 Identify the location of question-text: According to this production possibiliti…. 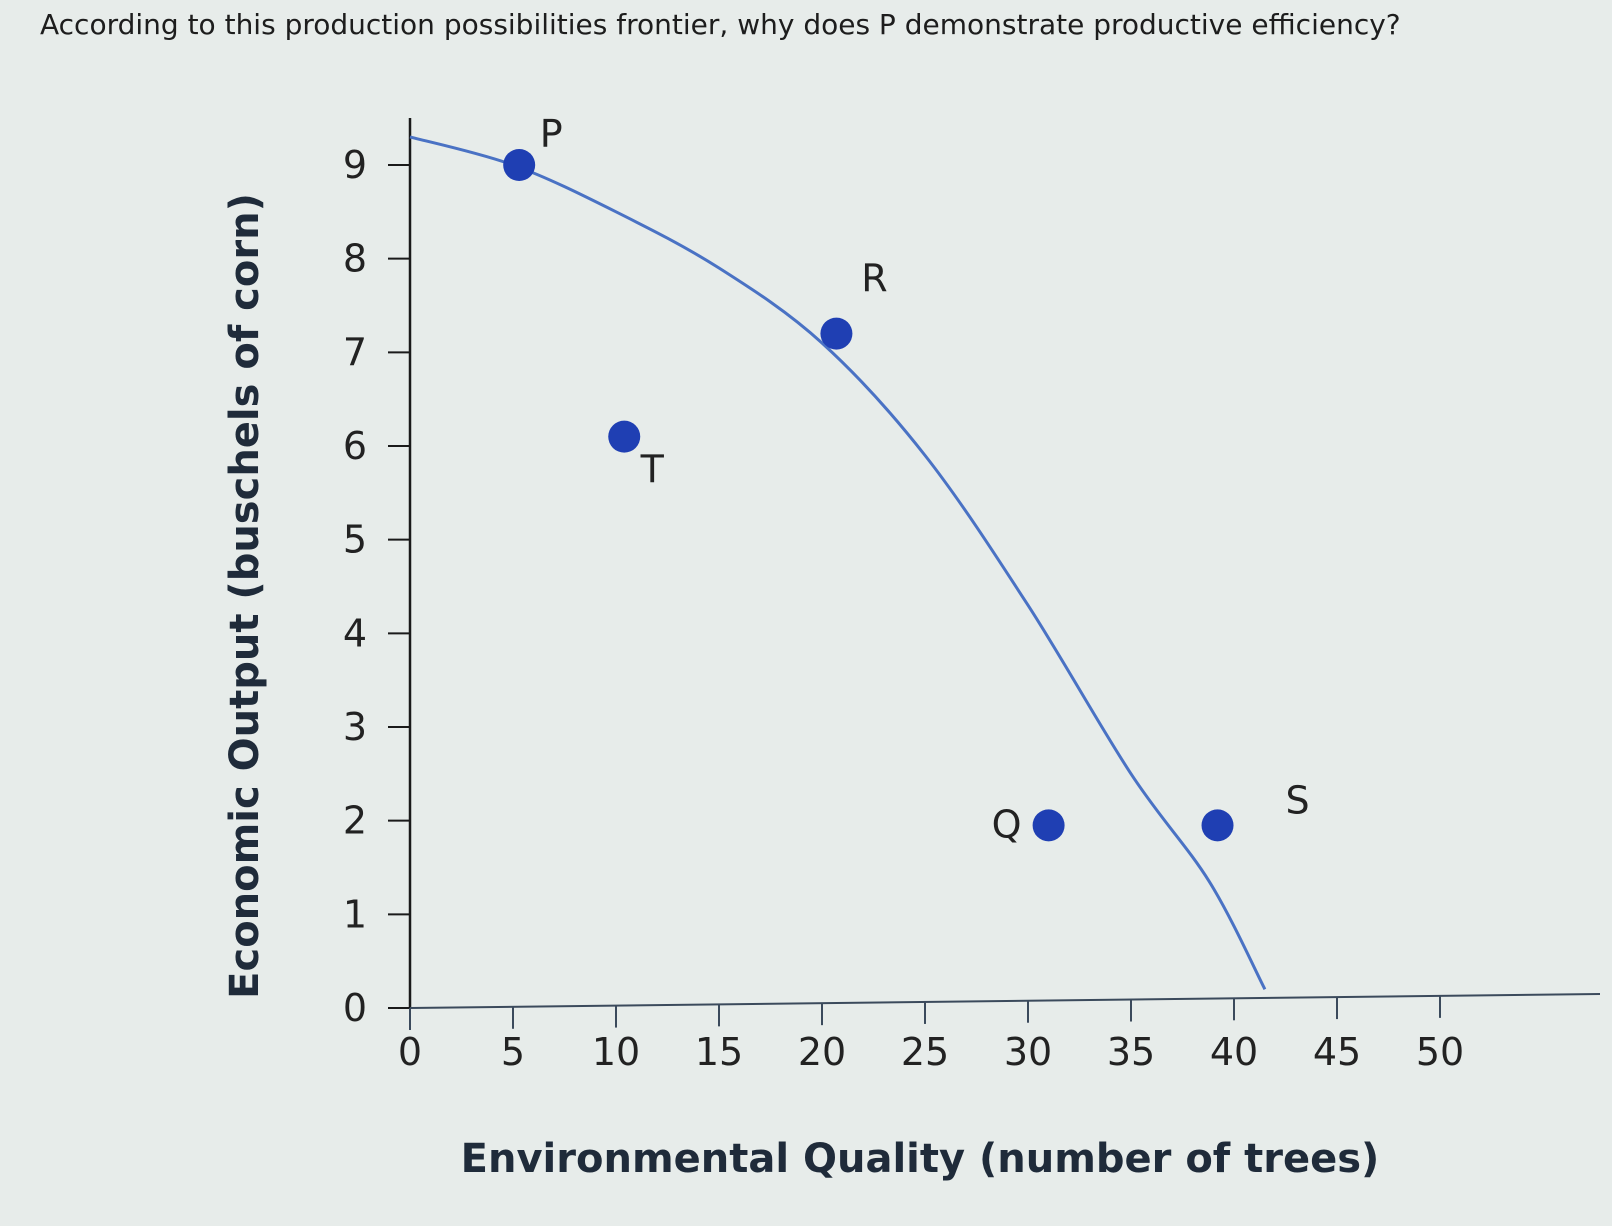
(720, 24).